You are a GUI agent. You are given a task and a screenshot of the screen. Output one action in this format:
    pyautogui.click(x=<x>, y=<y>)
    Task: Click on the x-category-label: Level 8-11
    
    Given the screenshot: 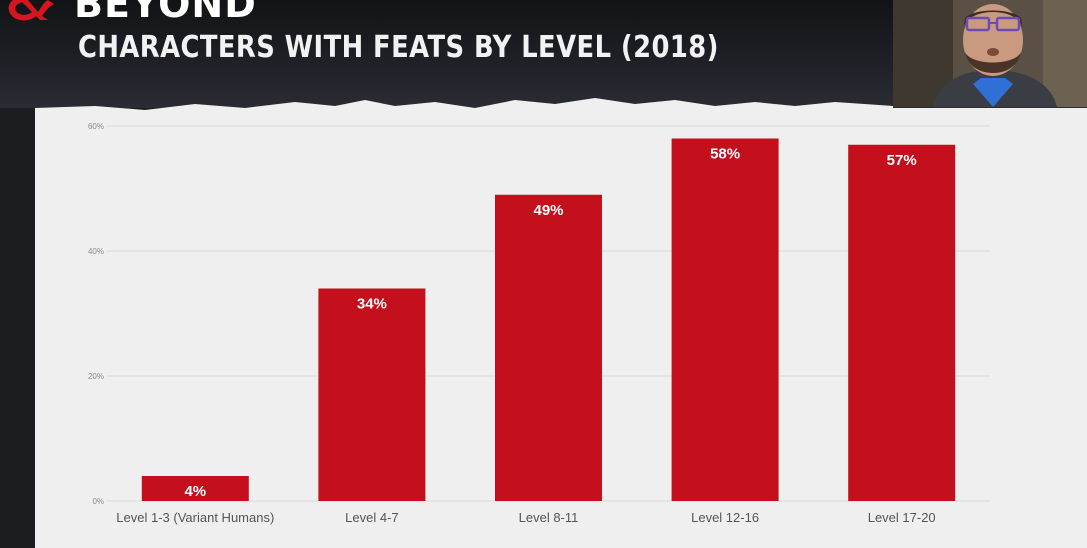 What is the action you would take?
    pyautogui.click(x=549, y=517)
    